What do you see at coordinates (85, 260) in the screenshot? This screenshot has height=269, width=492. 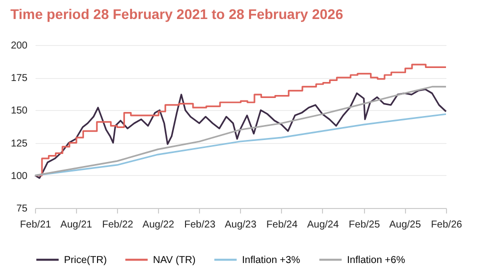 I see `legend-label: Price(TR)` at bounding box center [85, 260].